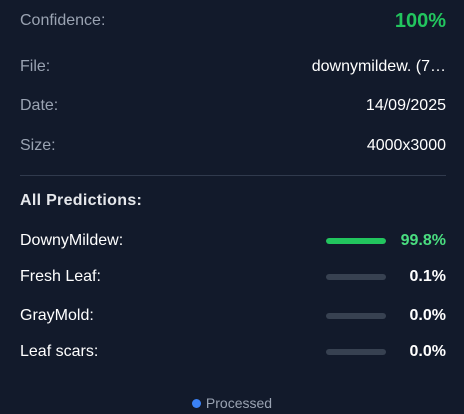 Image resolution: width=464 pixels, height=414 pixels. Describe the element at coordinates (233, 175) in the screenshot. I see `section-divider` at that location.